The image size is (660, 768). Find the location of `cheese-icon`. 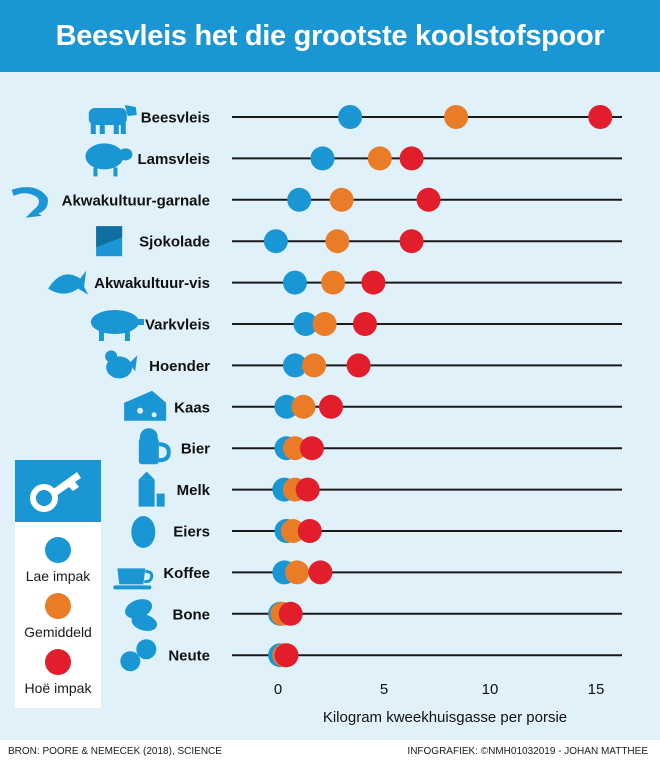

cheese-icon is located at coordinates (145, 405).